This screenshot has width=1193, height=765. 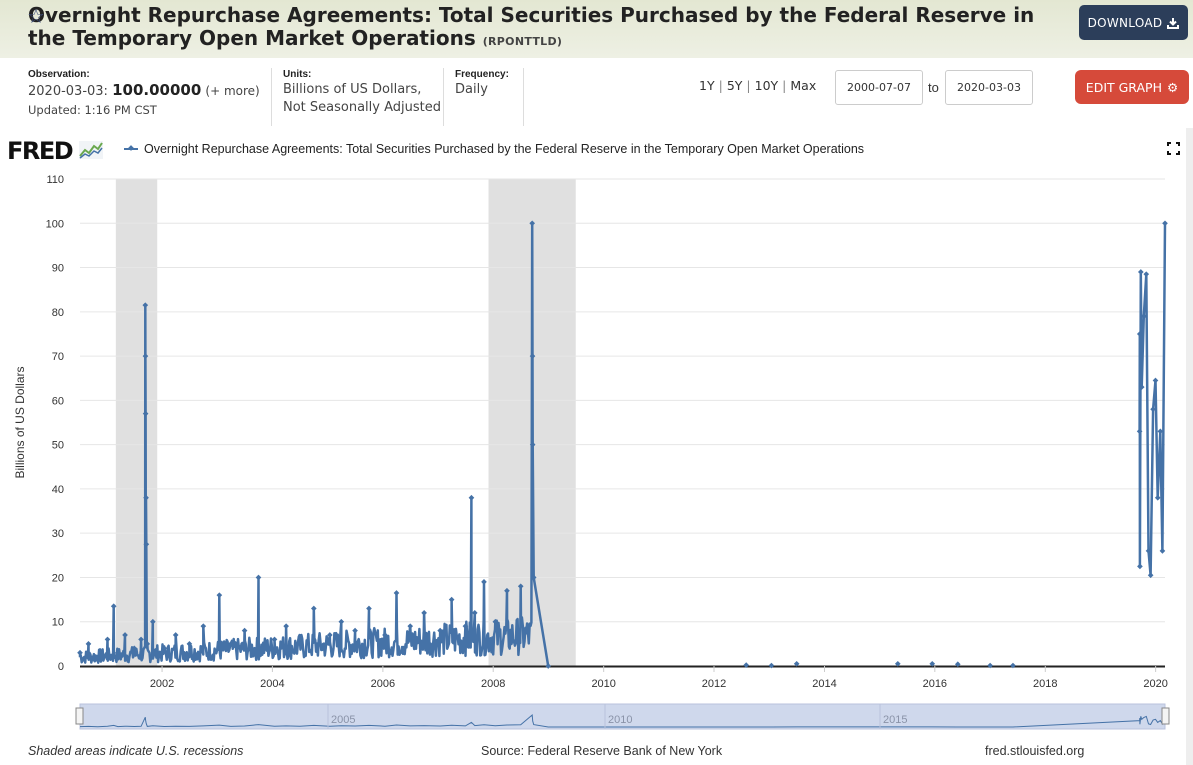 I want to click on end-date-input: 2020-03-03, so click(x=989, y=87).